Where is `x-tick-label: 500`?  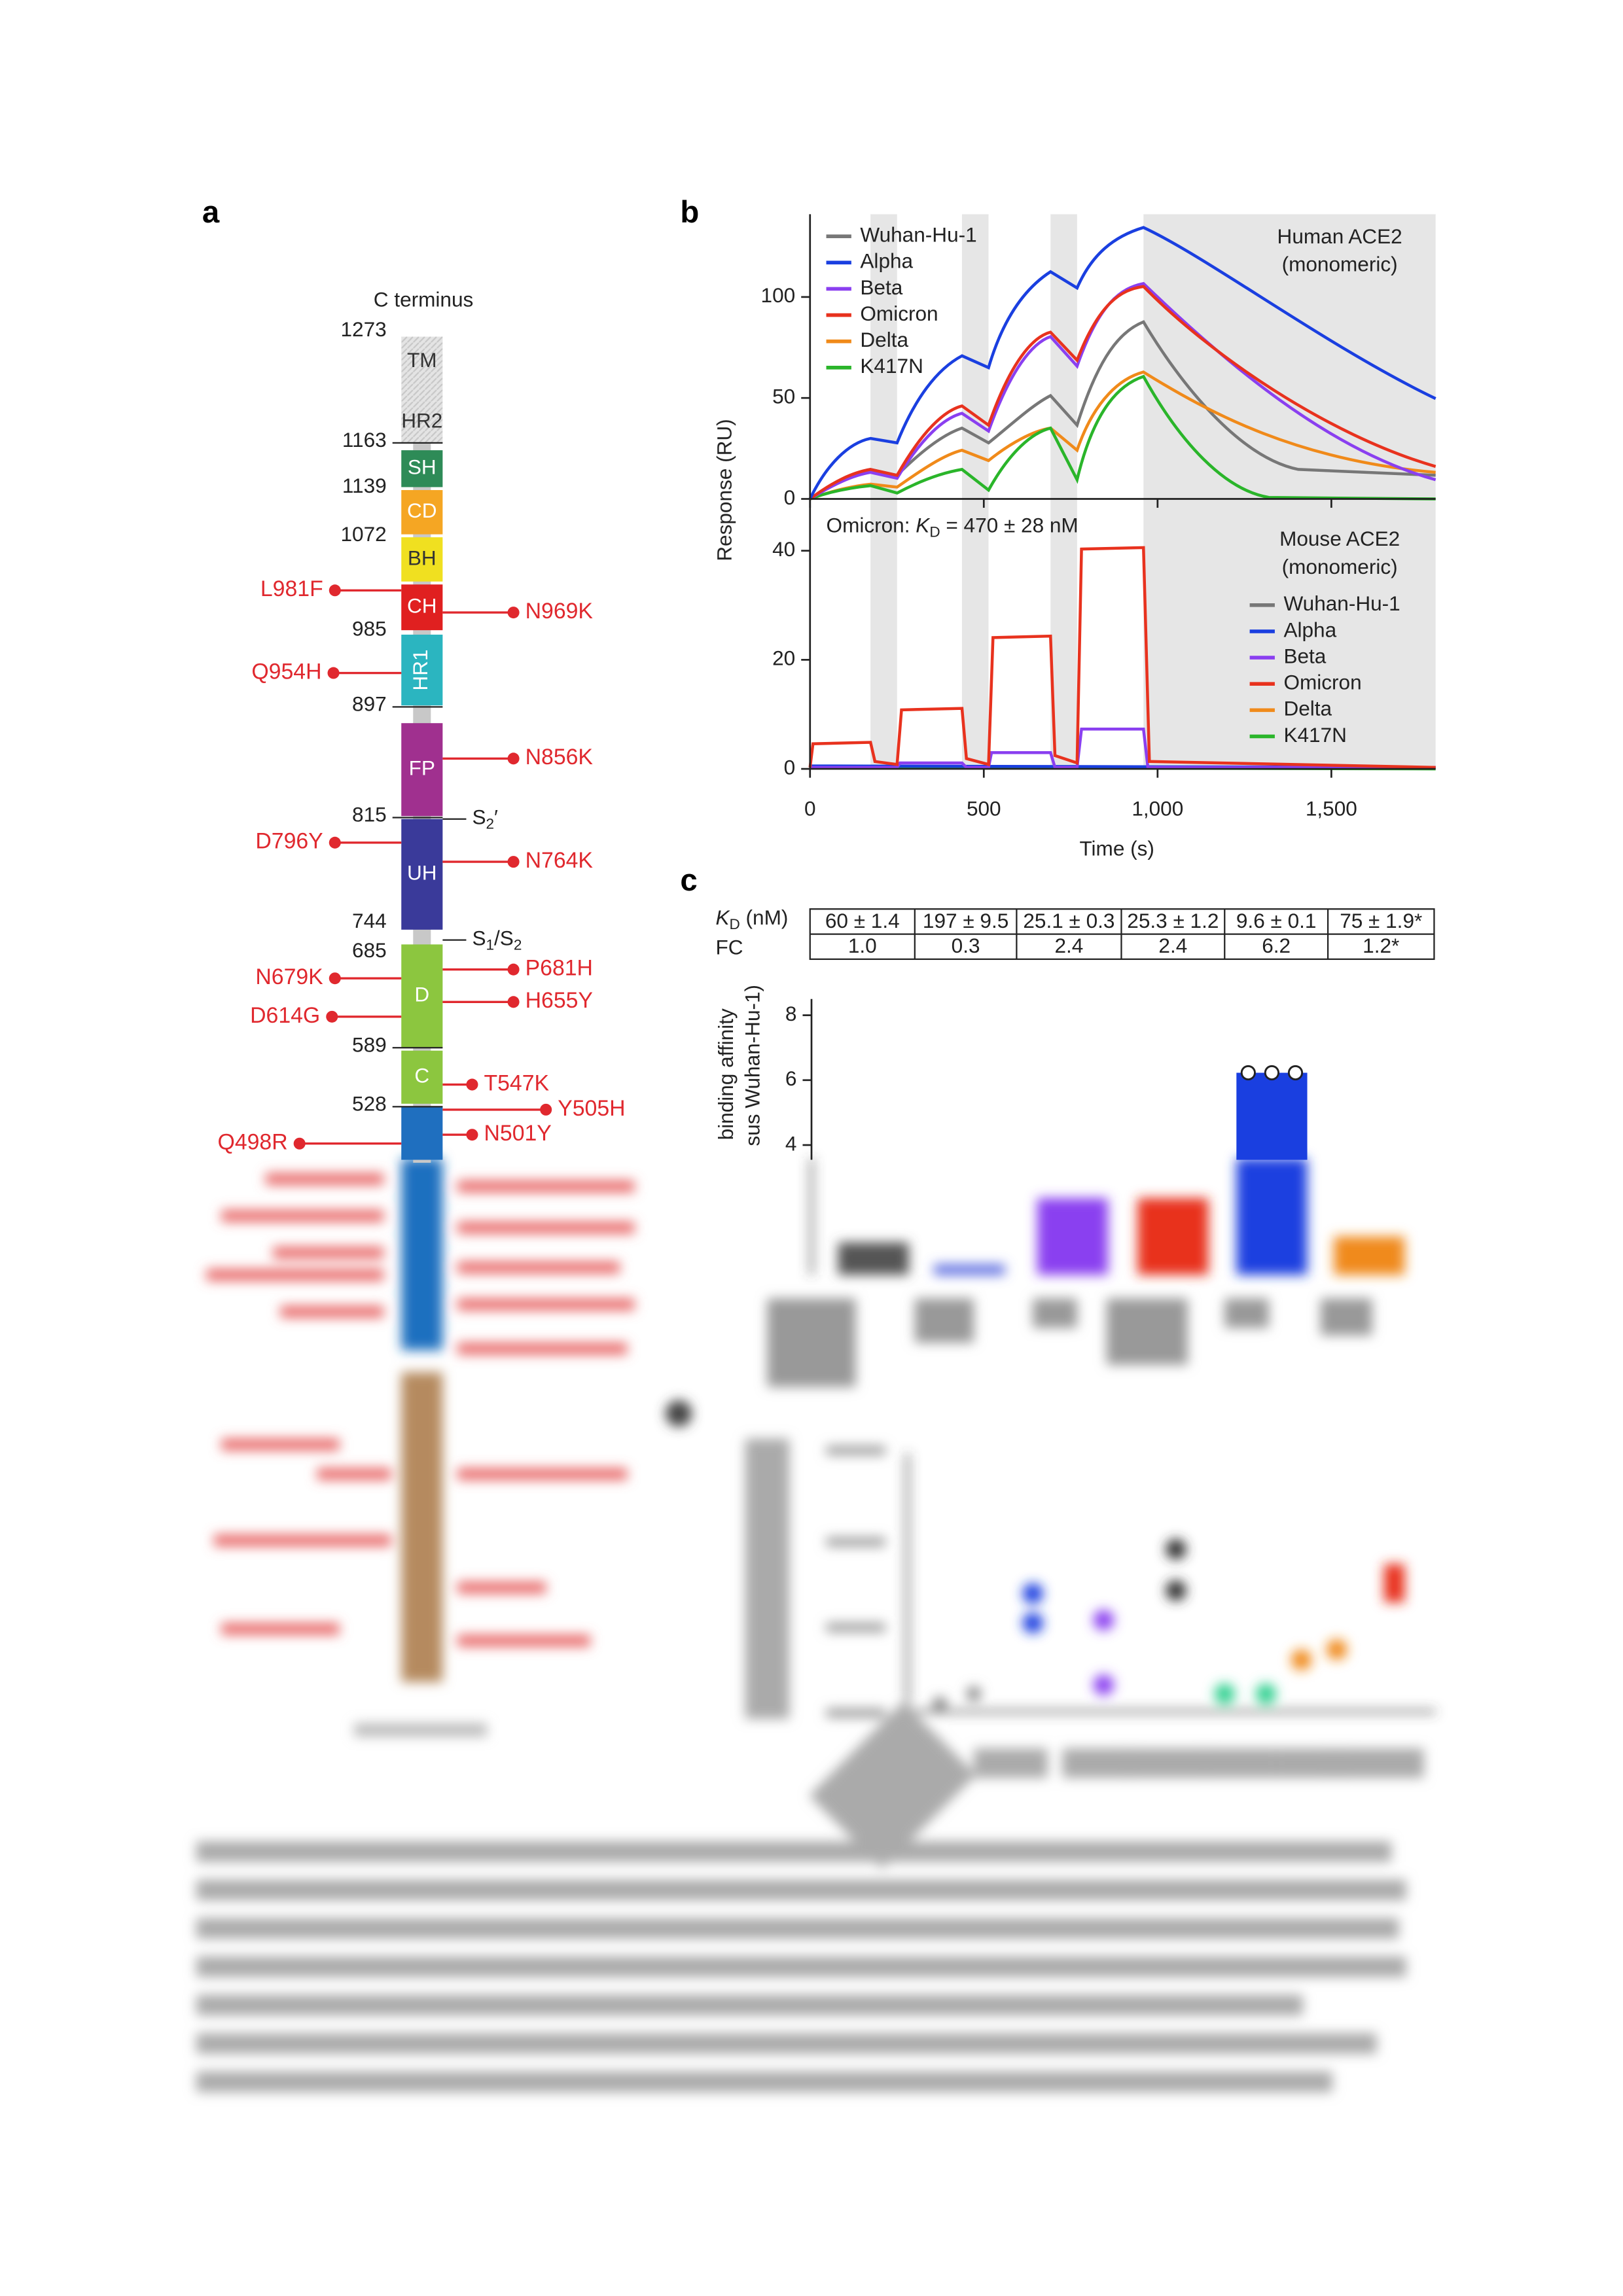
x-tick-label: 500 is located at coordinates (984, 809).